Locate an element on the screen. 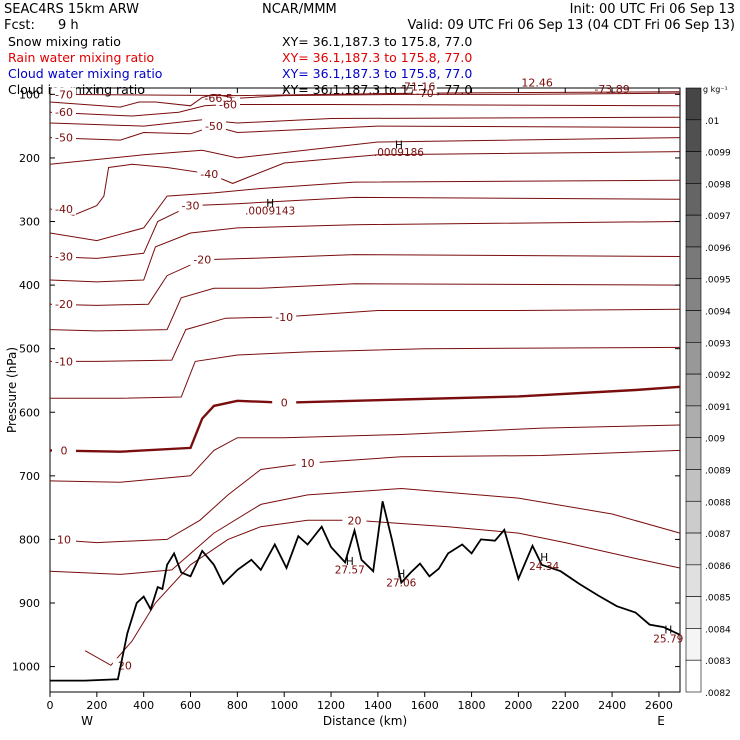 The width and height of the screenshot is (740, 740). y-axis-label: Pressure (hPa) is located at coordinates (12, 390).